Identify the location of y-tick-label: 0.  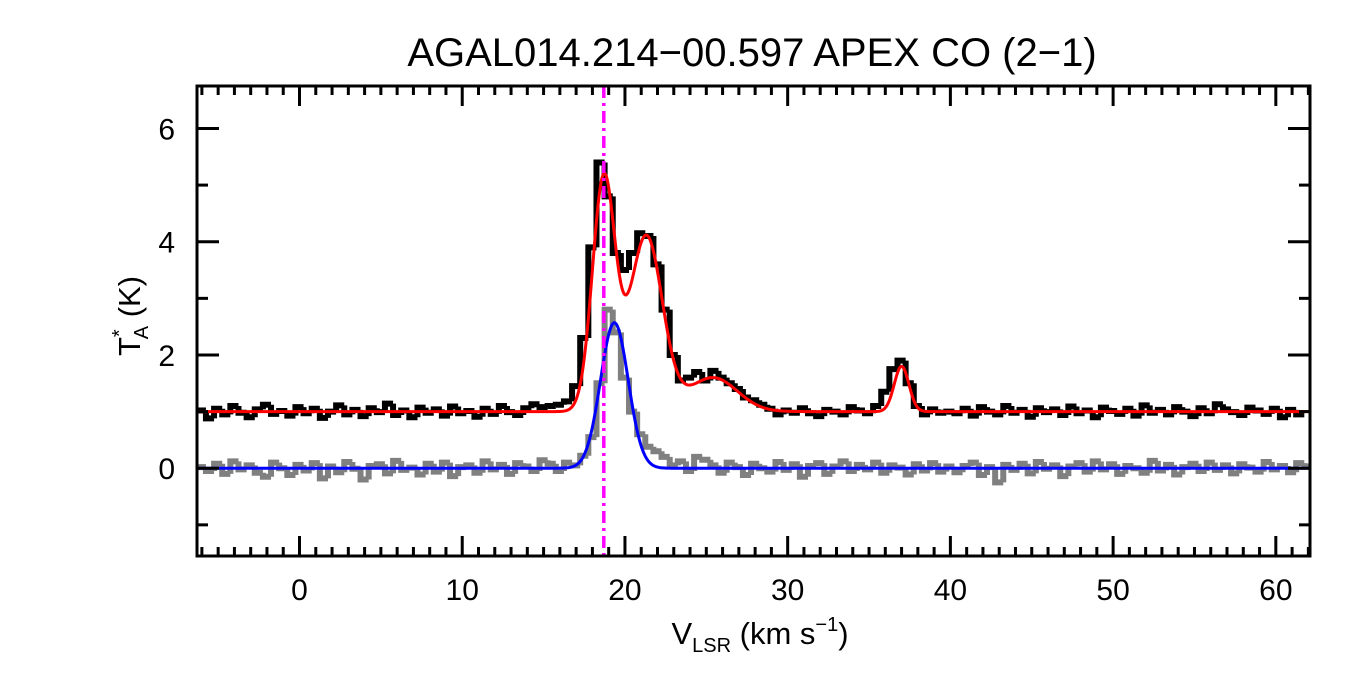
(166, 469).